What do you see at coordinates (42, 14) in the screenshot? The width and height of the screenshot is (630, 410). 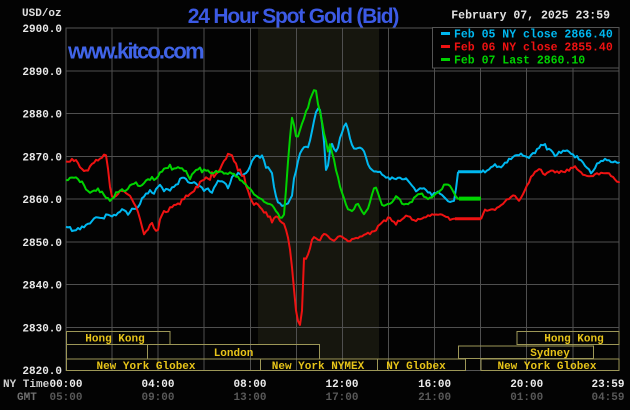 I see `svg-text: USD/oz` at bounding box center [42, 14].